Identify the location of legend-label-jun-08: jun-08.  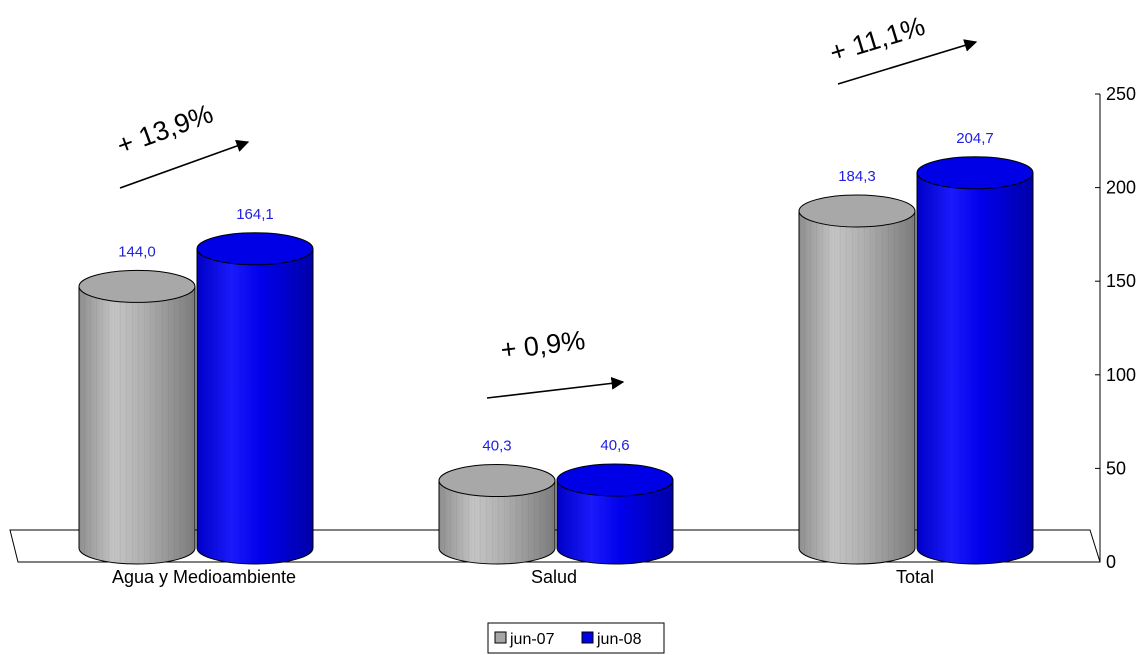
(619, 639).